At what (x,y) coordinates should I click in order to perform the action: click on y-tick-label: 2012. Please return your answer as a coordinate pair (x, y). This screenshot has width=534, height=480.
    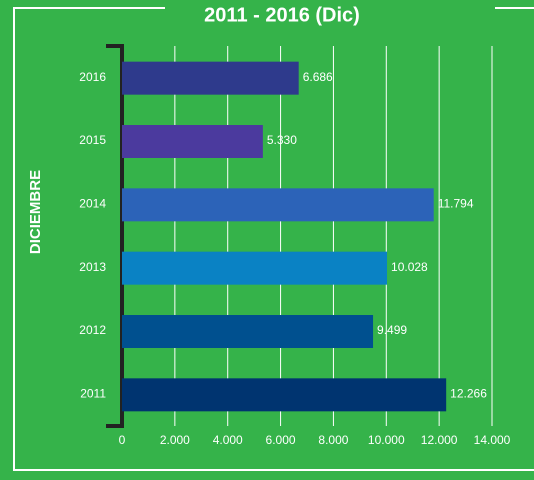
    Looking at the image, I should click on (92, 330).